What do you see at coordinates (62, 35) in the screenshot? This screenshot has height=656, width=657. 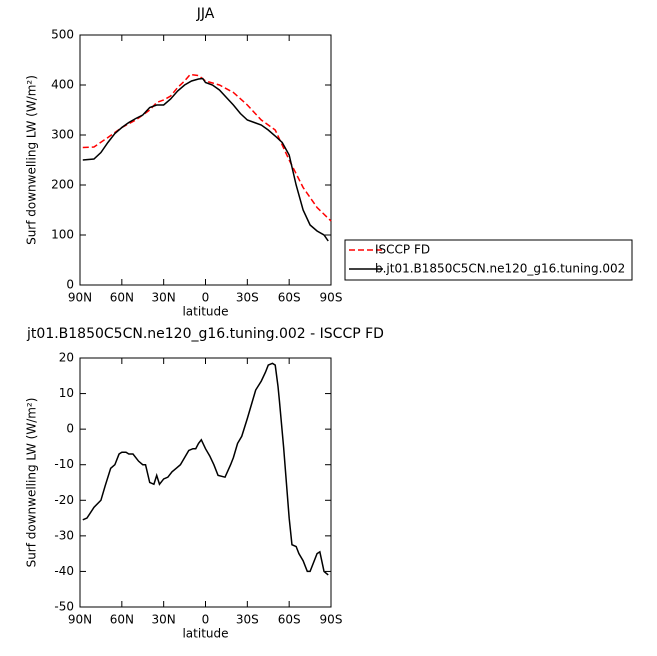 I see `y-tick-label: 500` at bounding box center [62, 35].